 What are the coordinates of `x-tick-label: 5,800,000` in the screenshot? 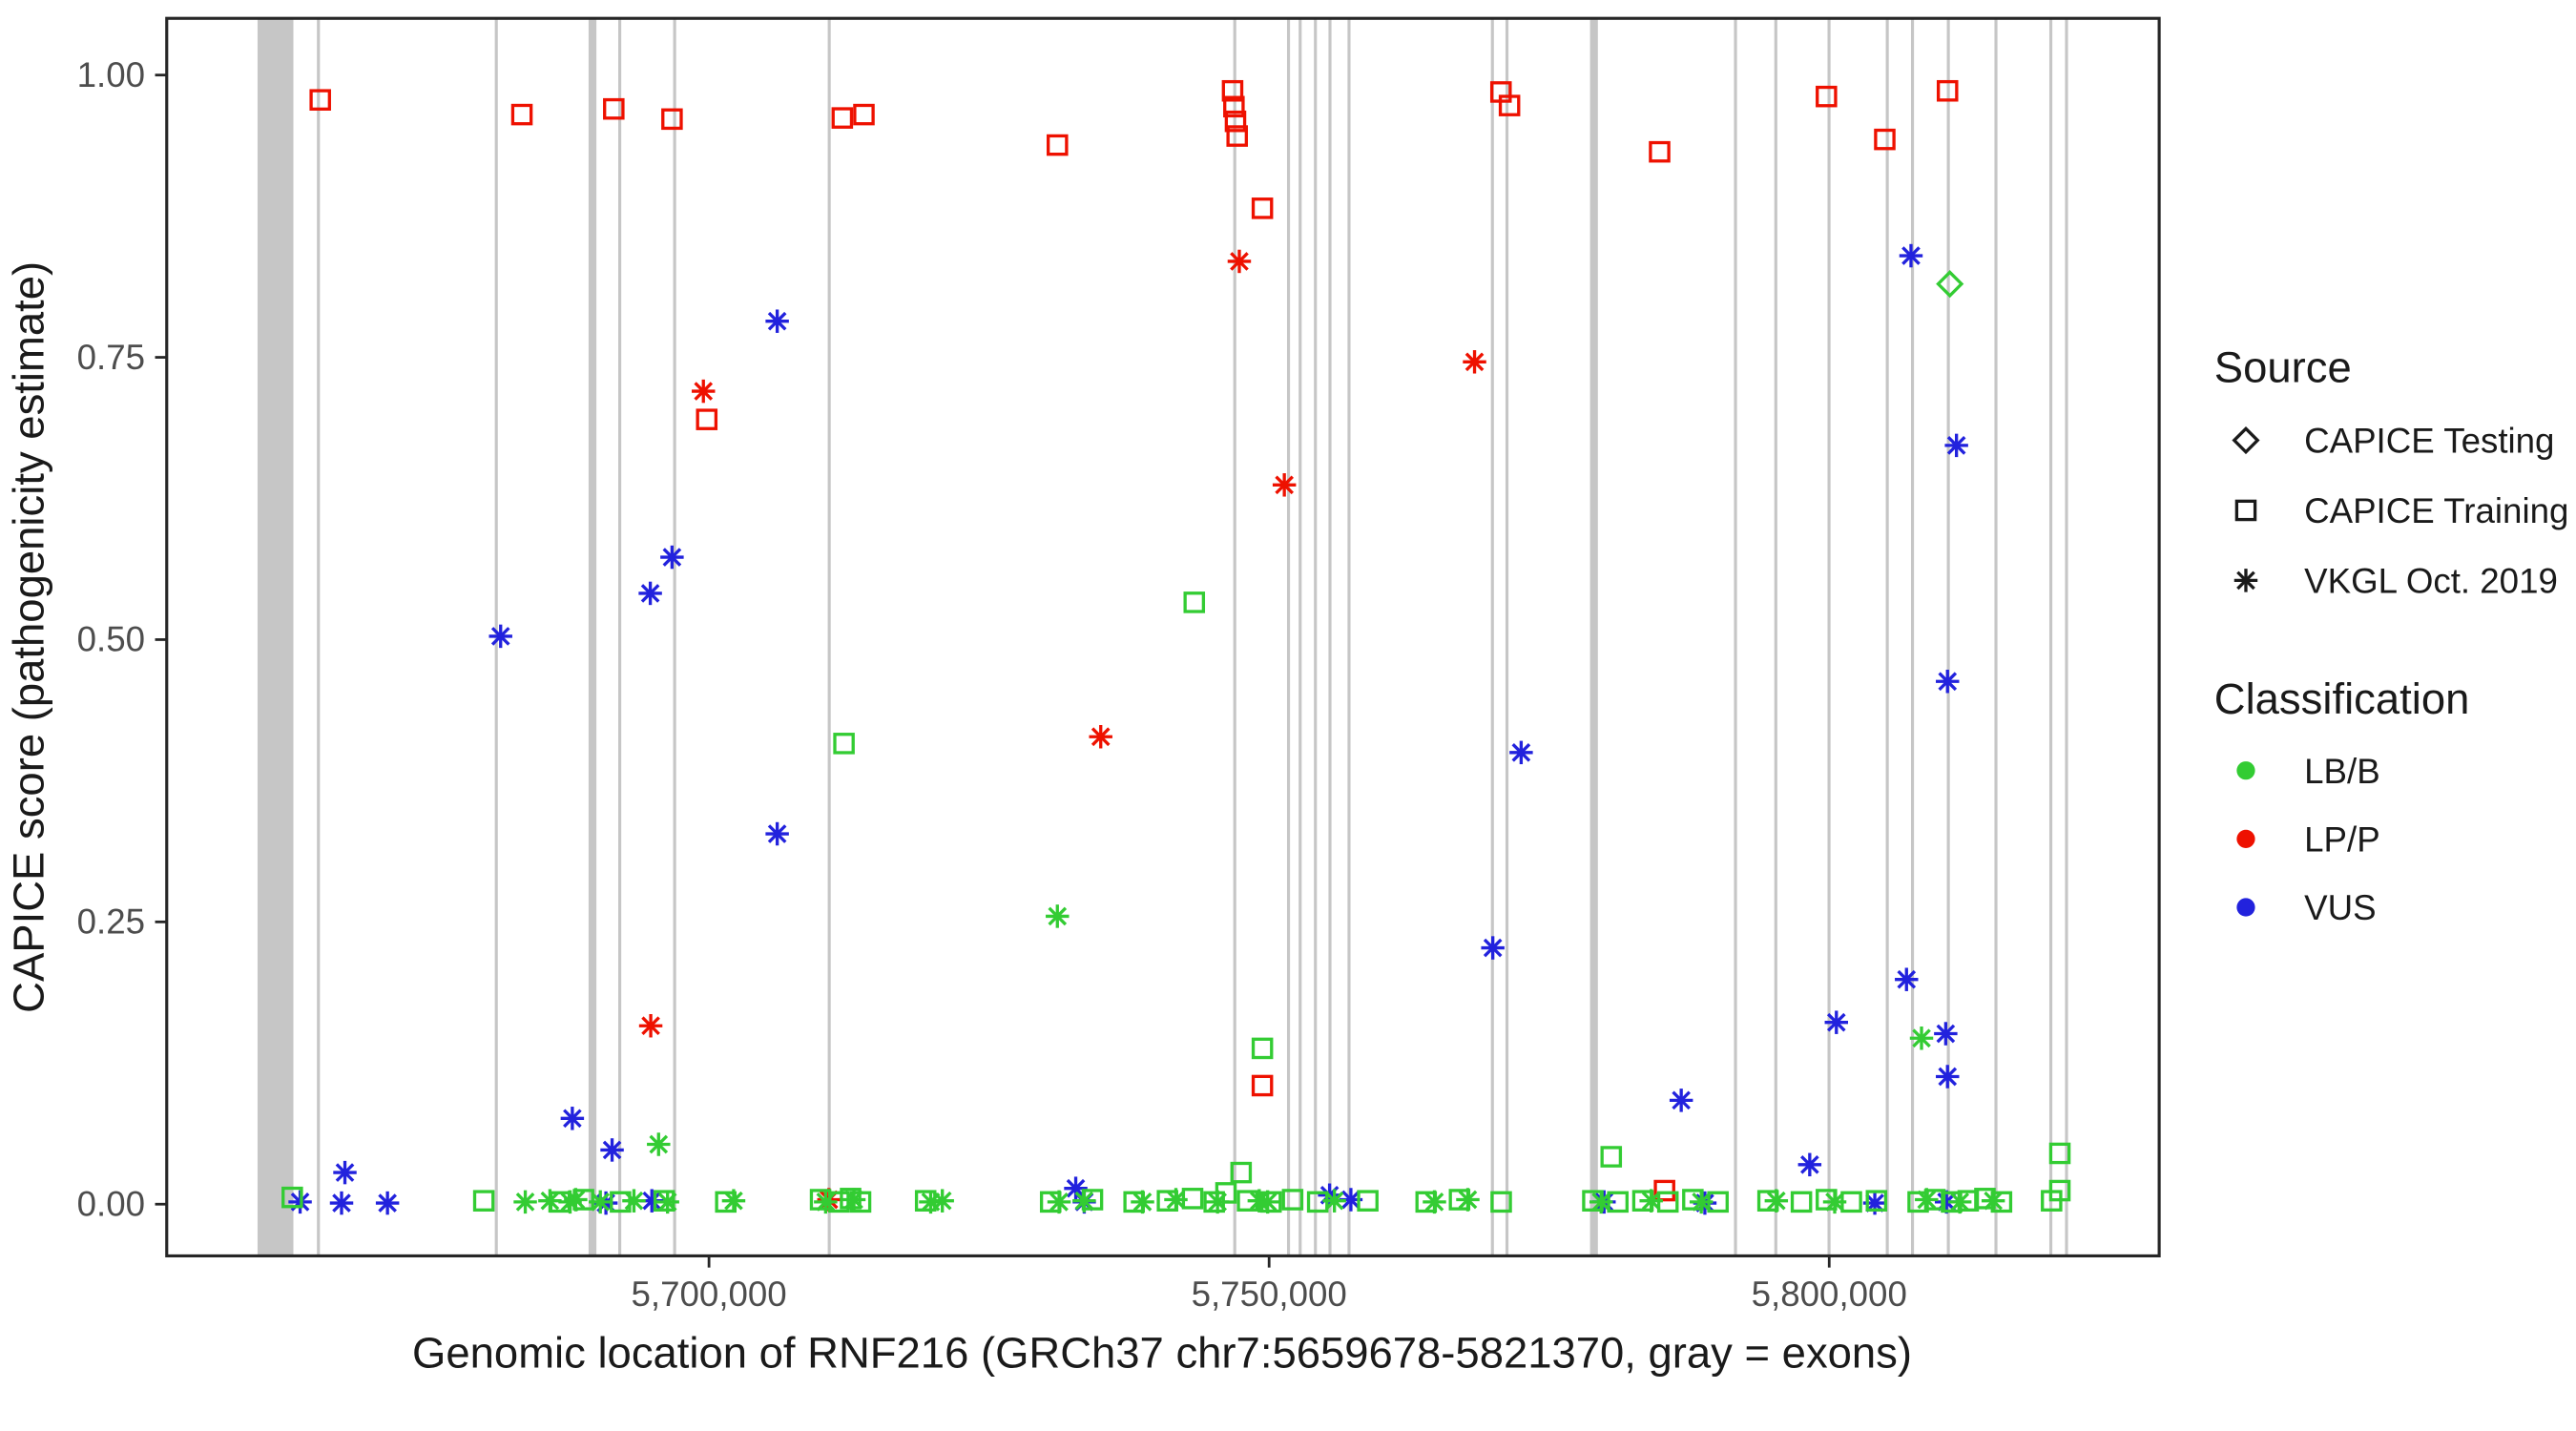 It's located at (1829, 1294).